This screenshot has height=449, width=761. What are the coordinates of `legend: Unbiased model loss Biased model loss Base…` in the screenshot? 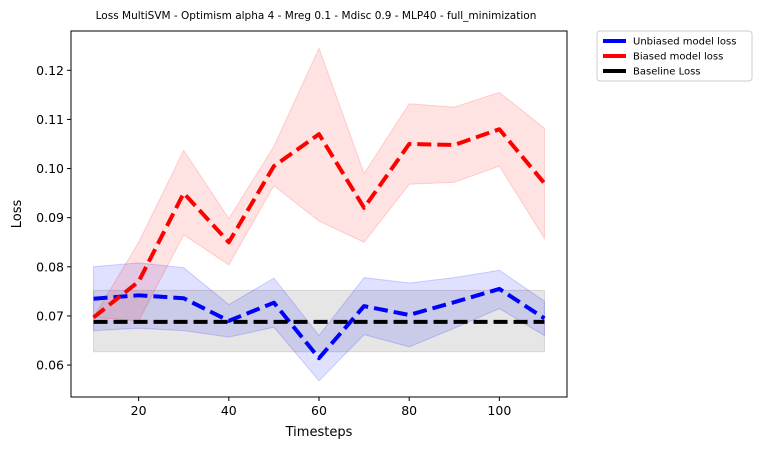 It's located at (674, 56).